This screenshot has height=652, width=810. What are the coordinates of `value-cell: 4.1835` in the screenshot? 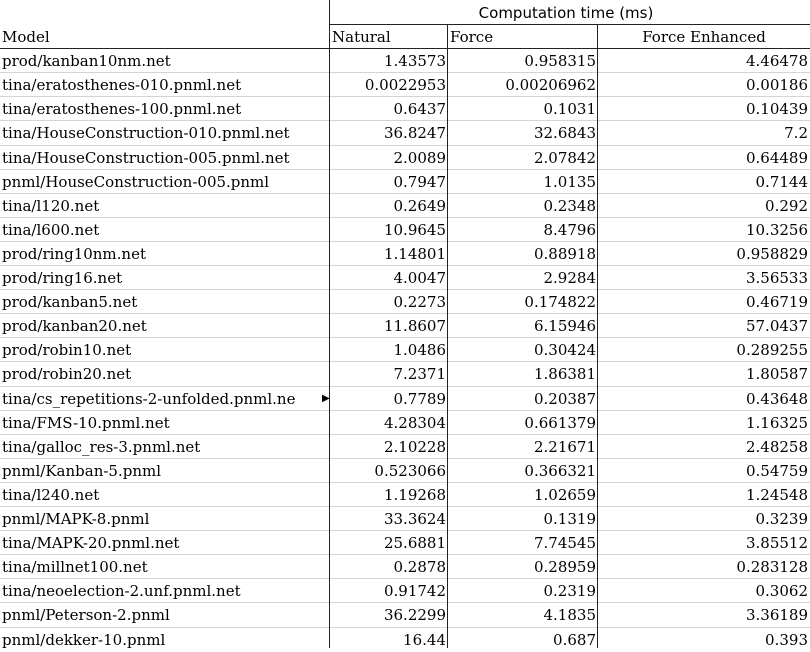 It's located at (570, 615).